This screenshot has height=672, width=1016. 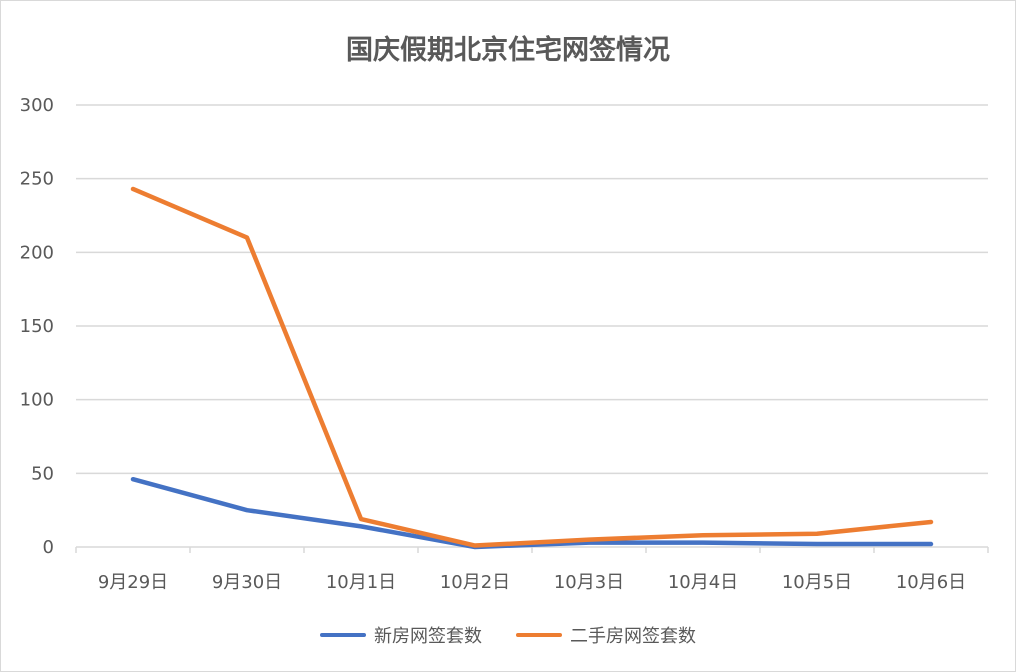 I want to click on legend-swatch-new-homes, so click(x=343, y=635).